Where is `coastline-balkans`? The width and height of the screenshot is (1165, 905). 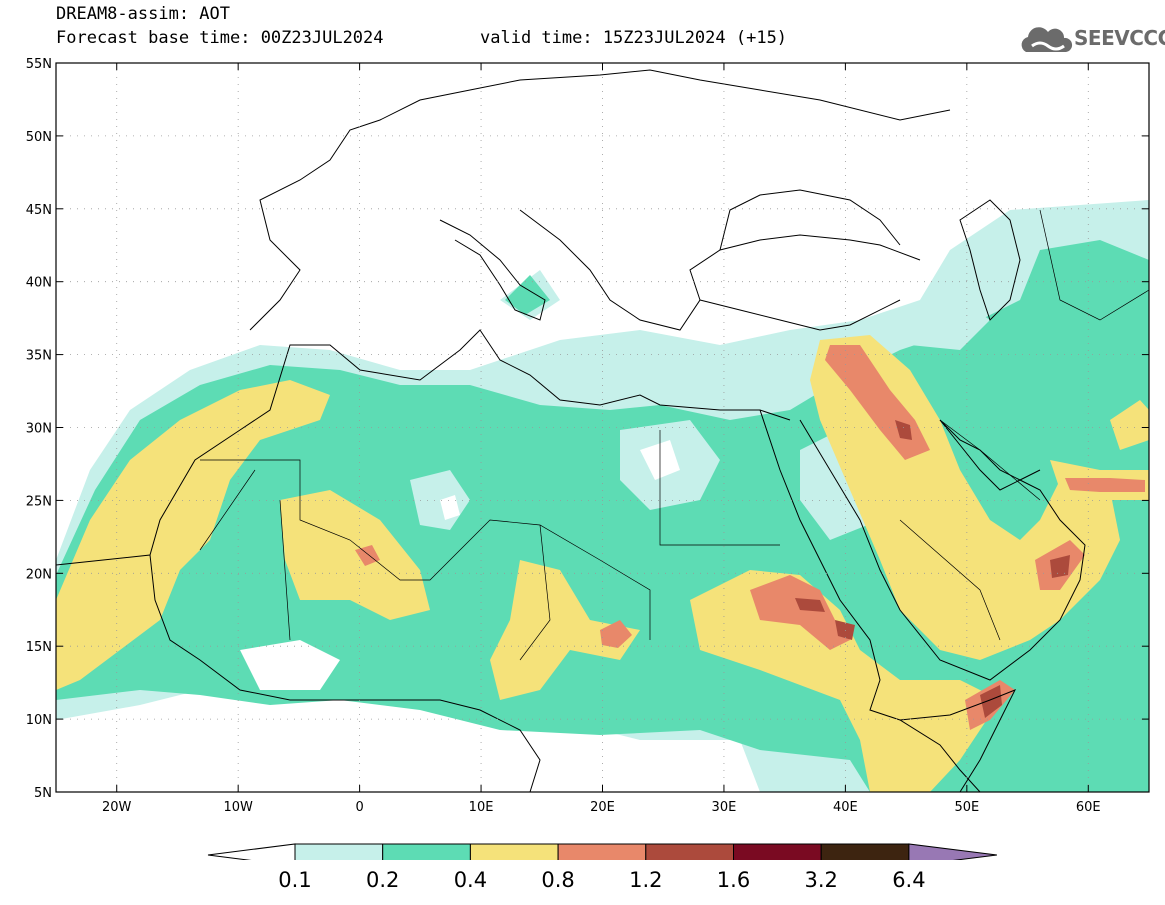 coastline-balkans is located at coordinates (720, 270).